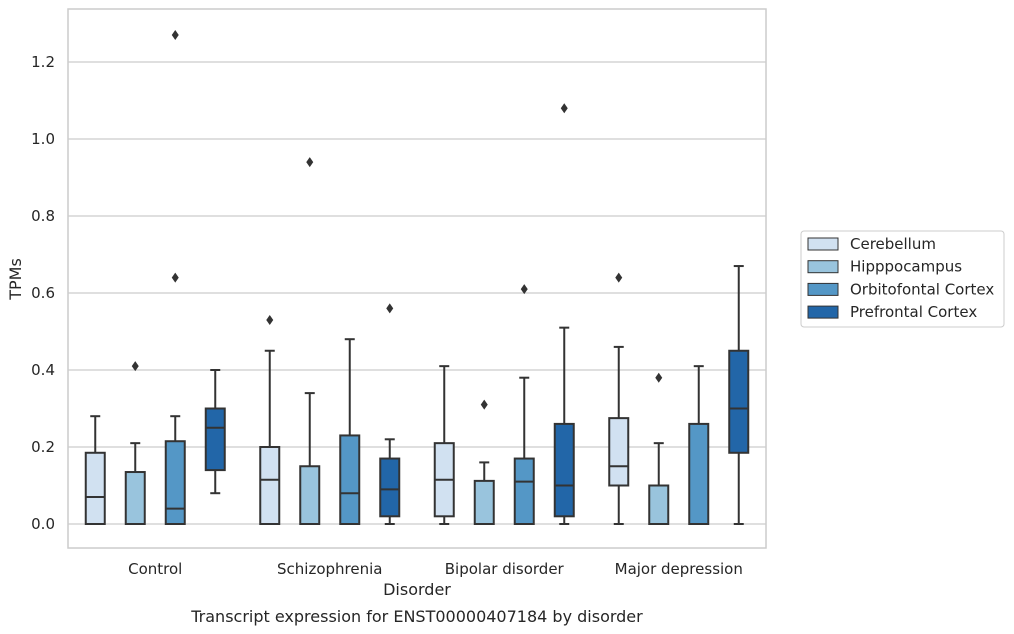 Image resolution: width=1014 pixels, height=634 pixels. Describe the element at coordinates (505, 569) in the screenshot. I see `x-tick-label: Bipolar disorder` at that location.